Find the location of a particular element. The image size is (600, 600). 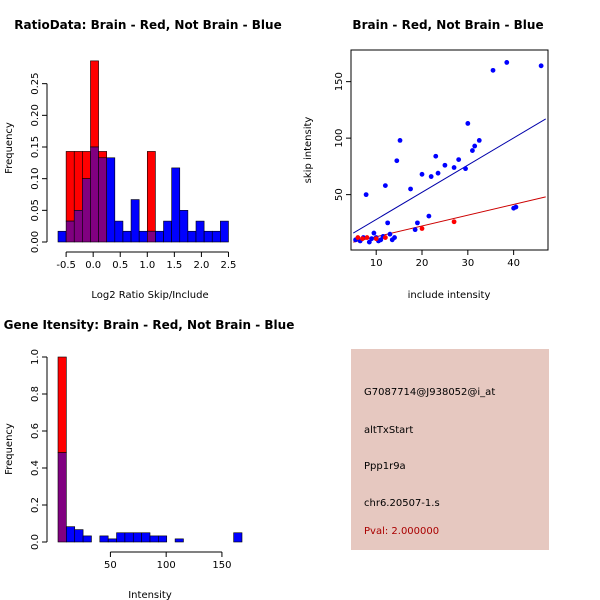

intensity-hist-x-tick-label: 50 is located at coordinates (110, 565).